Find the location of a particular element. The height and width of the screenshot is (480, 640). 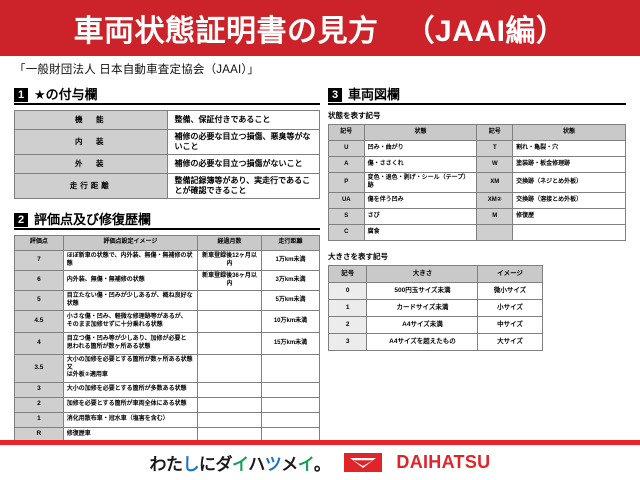

evaluation-distance: 1万km未満 is located at coordinates (290, 260).